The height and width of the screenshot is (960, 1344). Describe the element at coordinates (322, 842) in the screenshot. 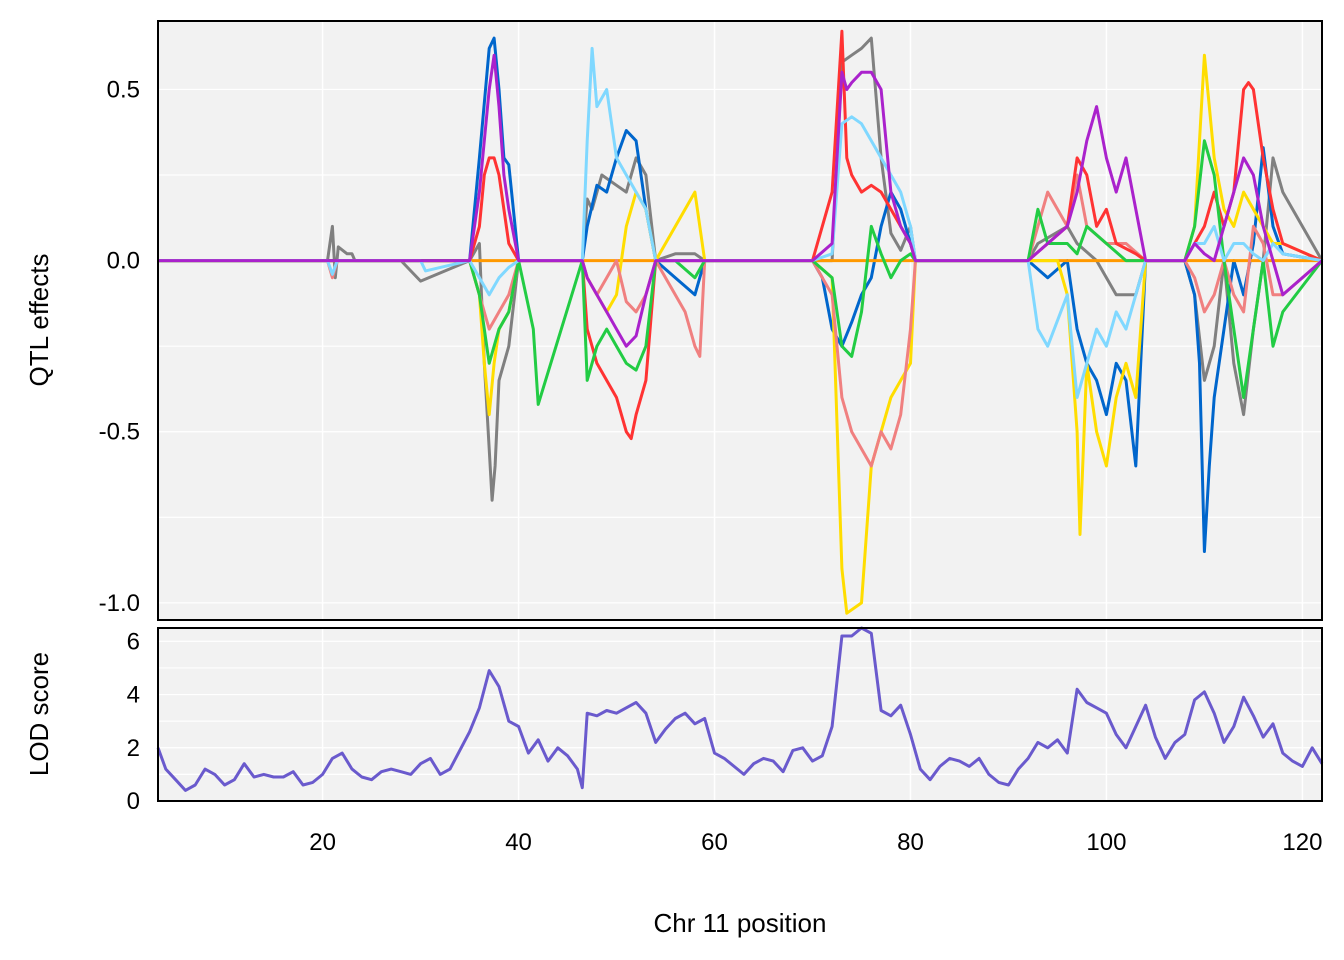

I see `x-tick-label: 20` at that location.